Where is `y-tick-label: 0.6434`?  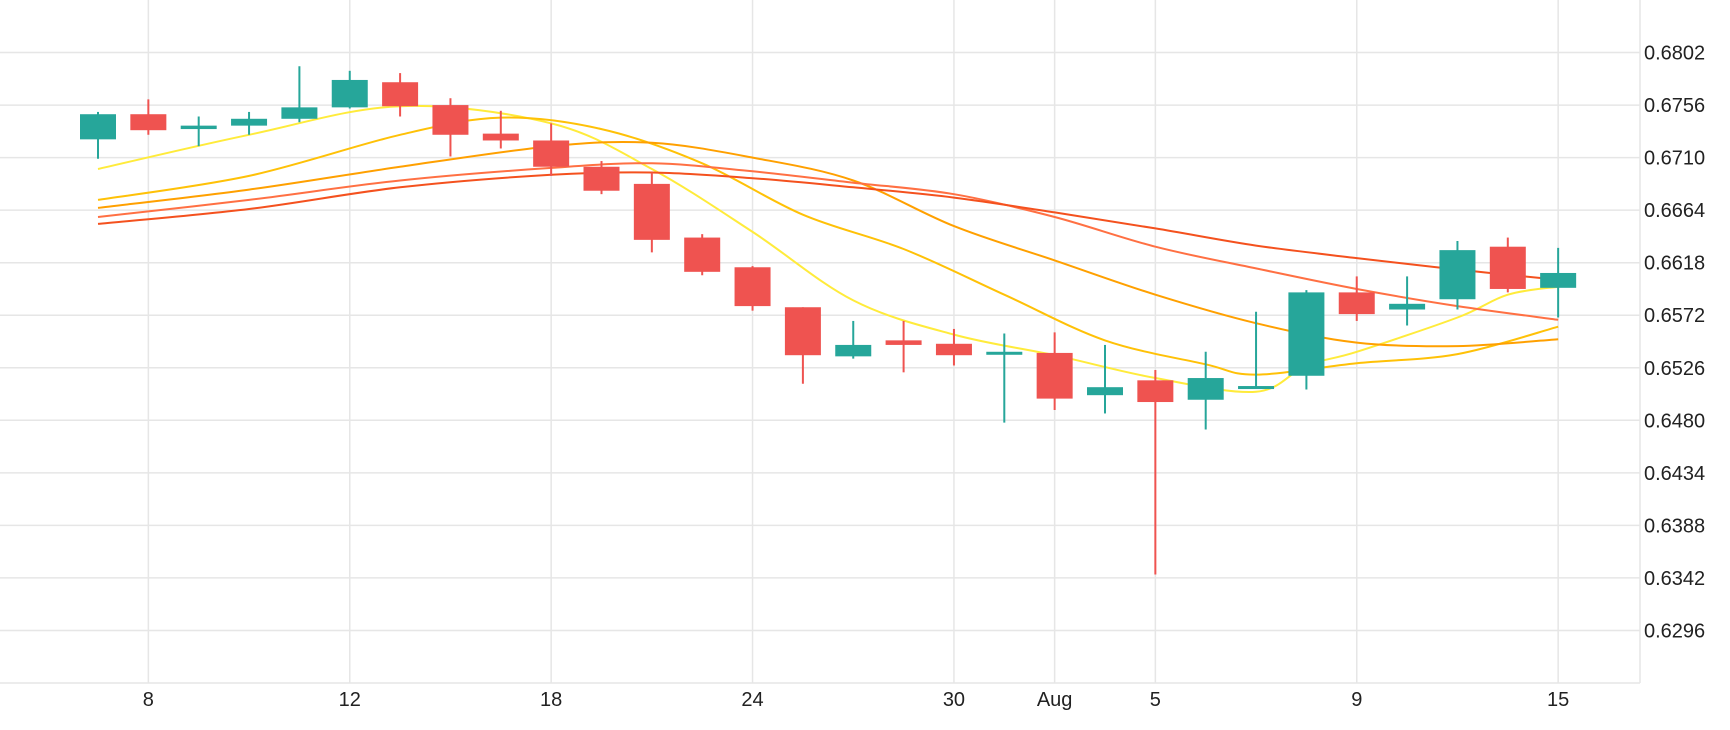 y-tick-label: 0.6434 is located at coordinates (1674, 474).